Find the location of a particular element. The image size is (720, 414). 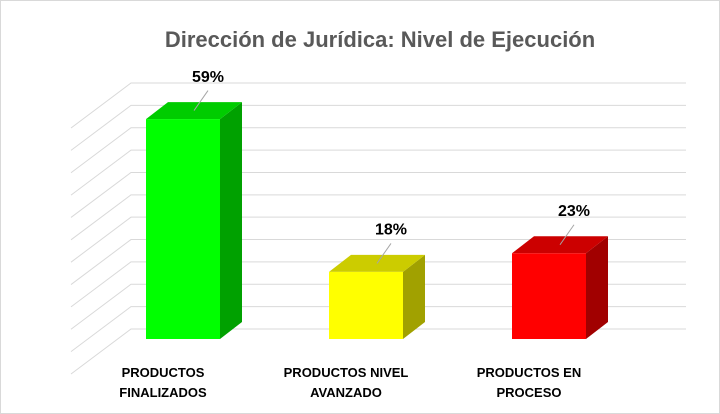

x-tick-label: PRODUCTOS FINALIZADOS is located at coordinates (163, 382).